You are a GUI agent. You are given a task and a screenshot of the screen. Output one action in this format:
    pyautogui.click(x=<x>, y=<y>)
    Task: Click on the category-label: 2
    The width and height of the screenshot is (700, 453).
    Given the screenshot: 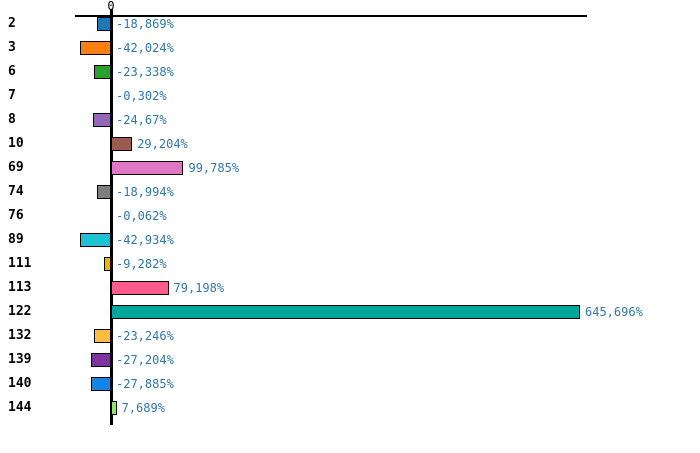 What is the action you would take?
    pyautogui.click(x=12, y=23)
    